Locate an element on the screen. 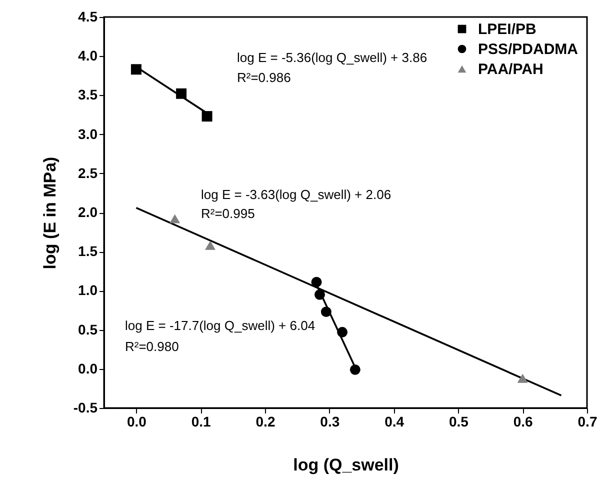 Image resolution: width=597 pixels, height=490 pixels. x-tick-label: 0.7 is located at coordinates (587, 422).